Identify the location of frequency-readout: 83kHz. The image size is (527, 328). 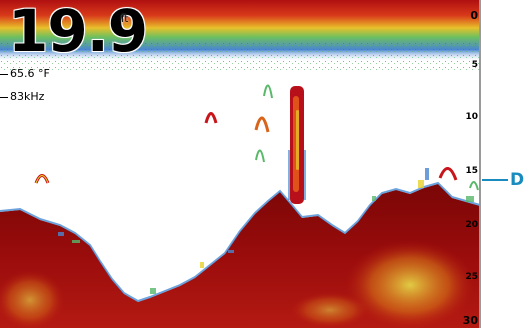
(22, 96).